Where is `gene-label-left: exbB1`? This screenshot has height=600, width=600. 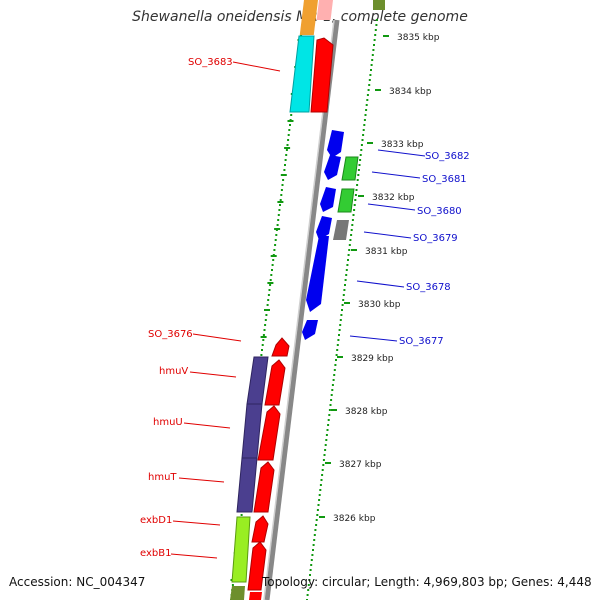
gene-label-left: exbB1 is located at coordinates (155, 553).